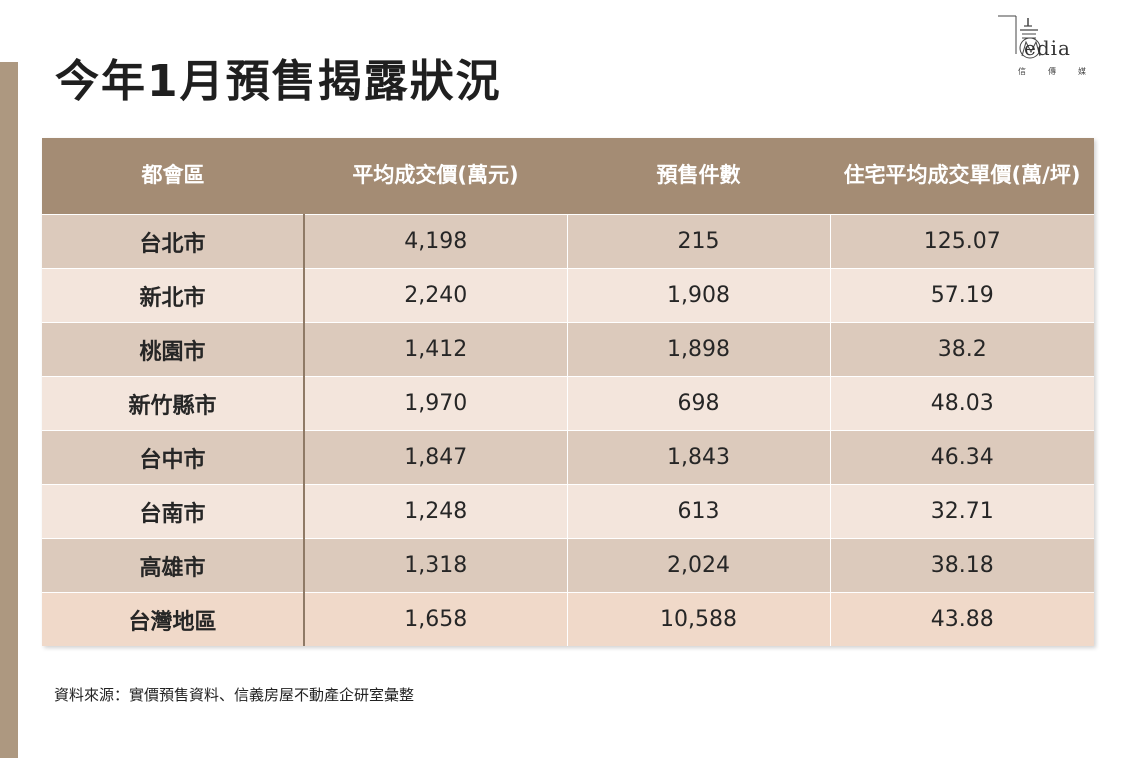  What do you see at coordinates (698, 176) in the screenshot?
I see `header-count: 預售件數` at bounding box center [698, 176].